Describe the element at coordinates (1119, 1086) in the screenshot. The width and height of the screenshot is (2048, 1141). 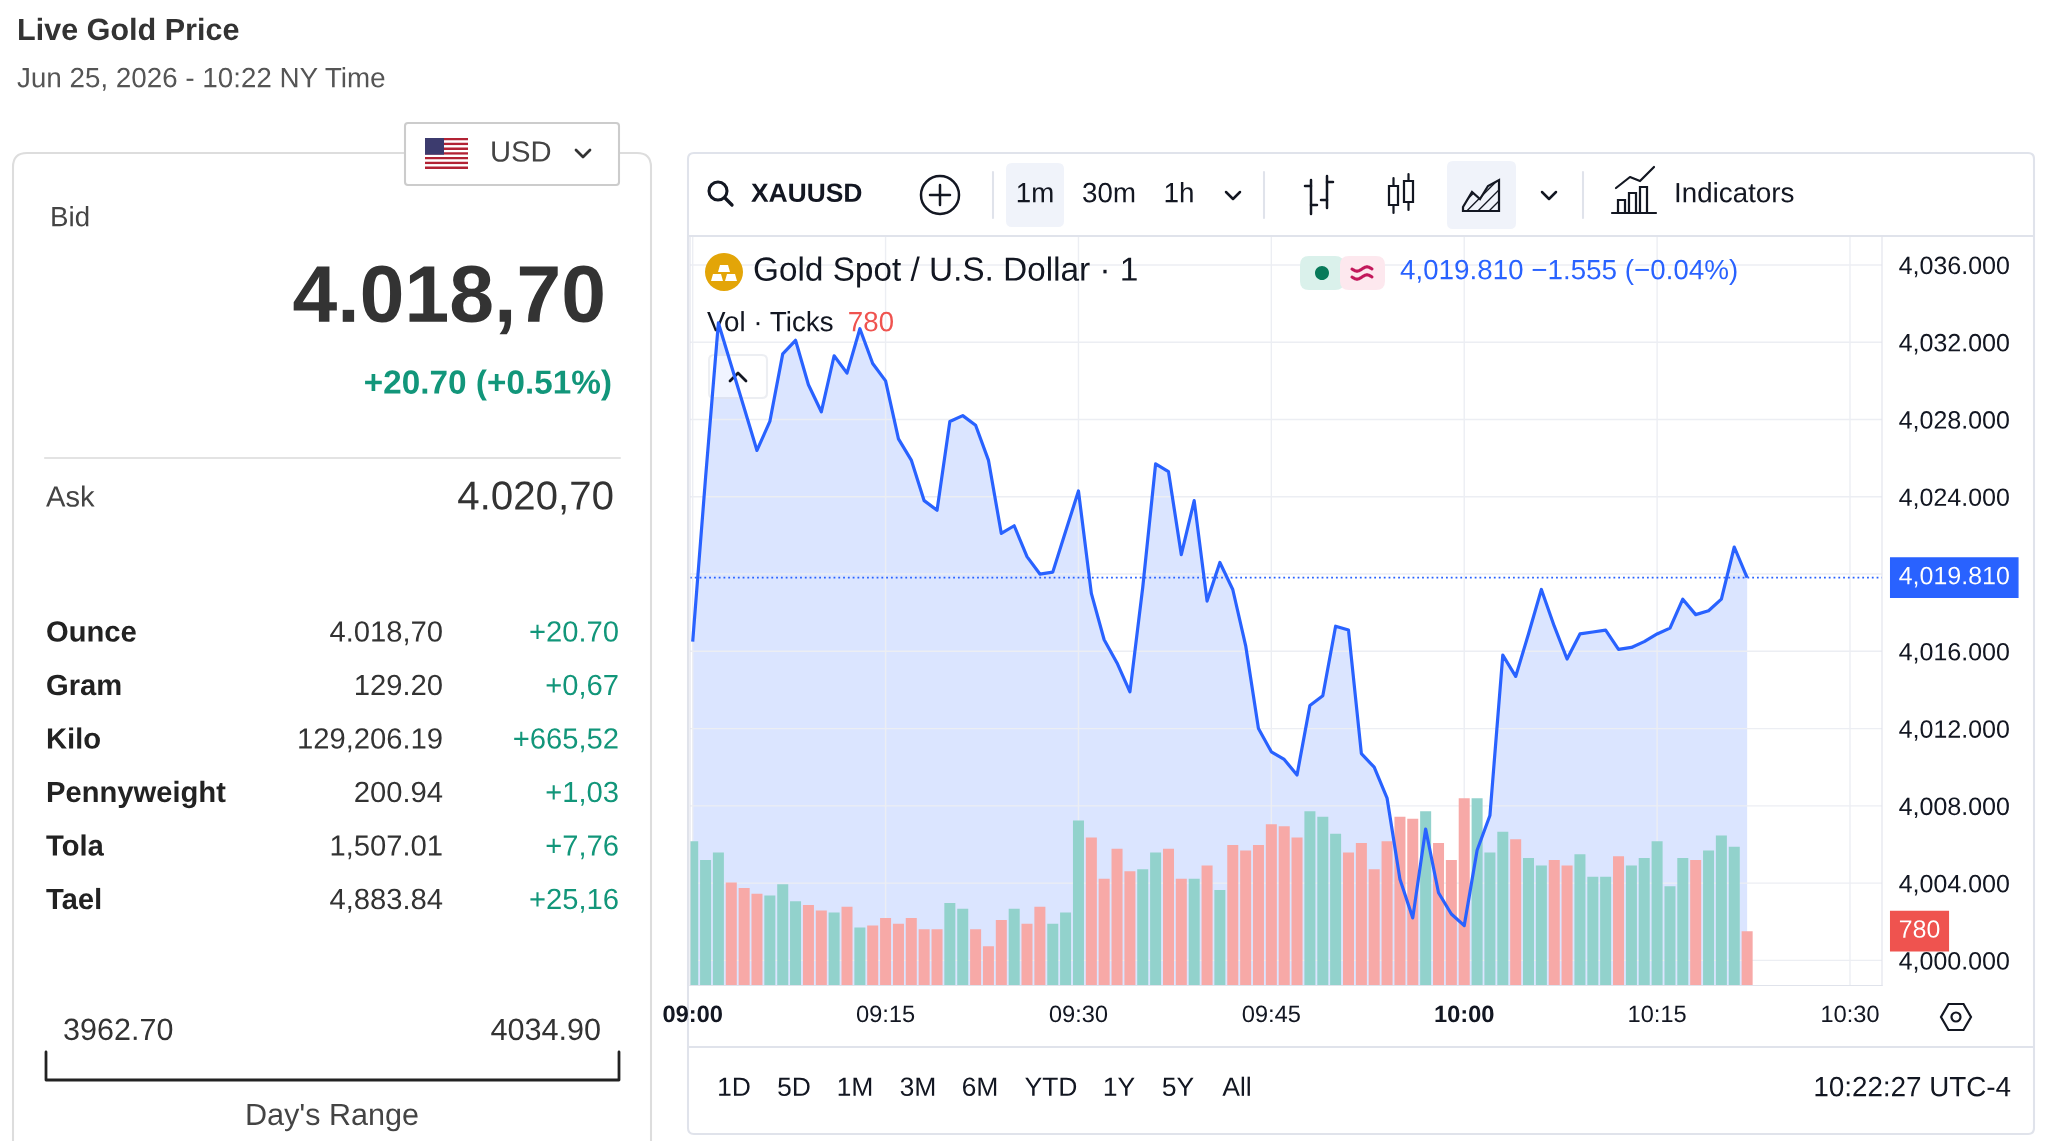
I see `text: 1Y` at that location.